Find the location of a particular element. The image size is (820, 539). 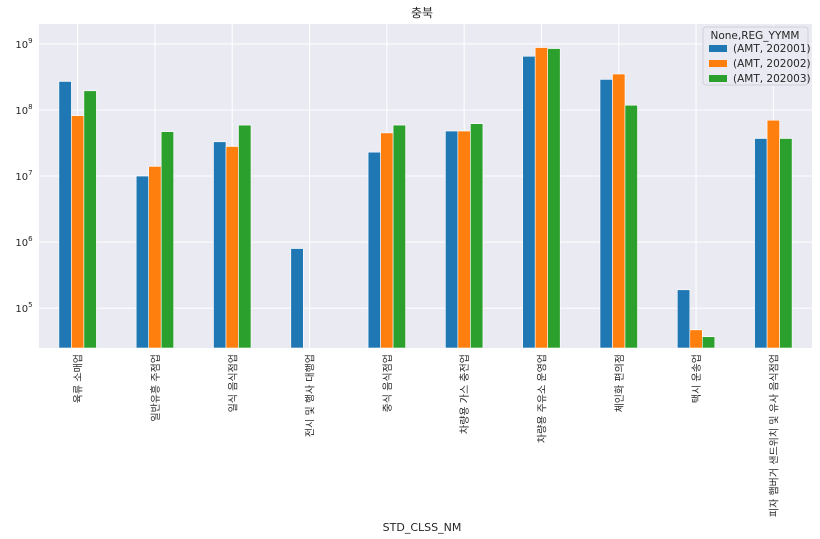

y-tick-label: 10⁸ is located at coordinates (23, 110).